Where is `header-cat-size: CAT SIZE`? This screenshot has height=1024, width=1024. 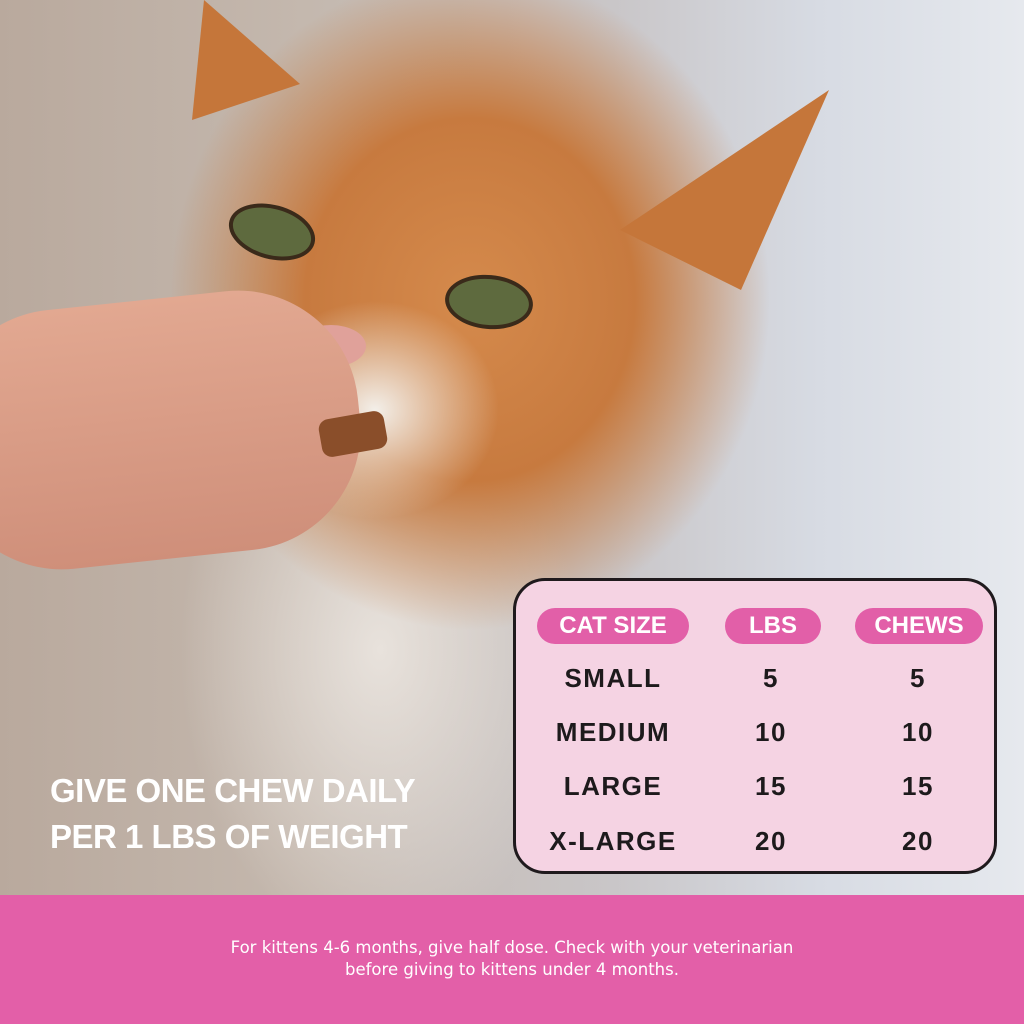 header-cat-size: CAT SIZE is located at coordinates (613, 626).